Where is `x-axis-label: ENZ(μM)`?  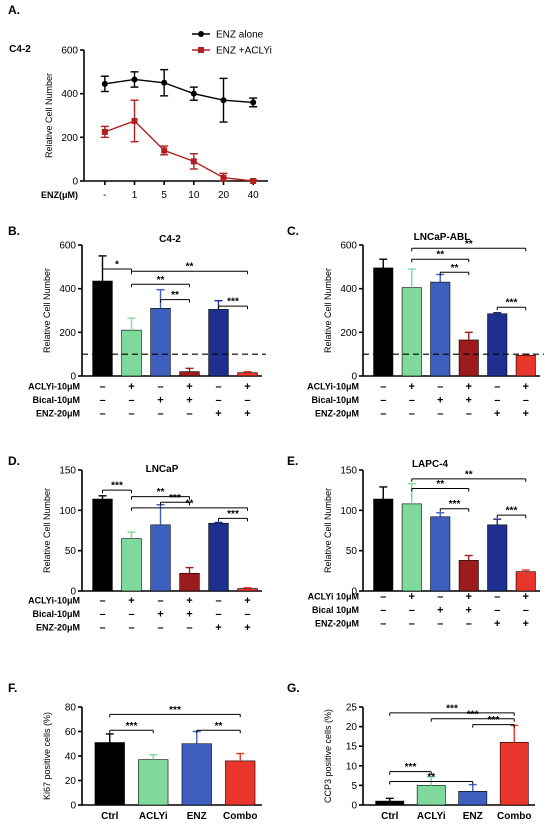 x-axis-label: ENZ(μM) is located at coordinates (59, 195).